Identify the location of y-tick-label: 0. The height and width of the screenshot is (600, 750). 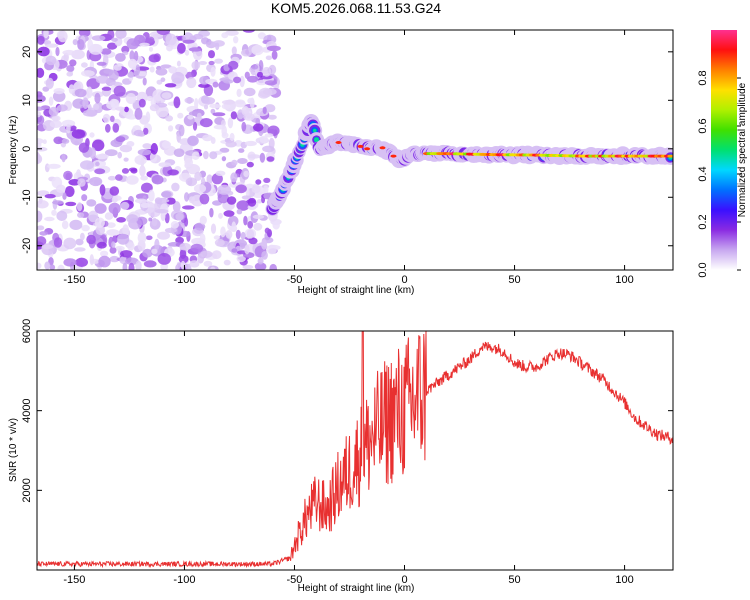
(27, 149).